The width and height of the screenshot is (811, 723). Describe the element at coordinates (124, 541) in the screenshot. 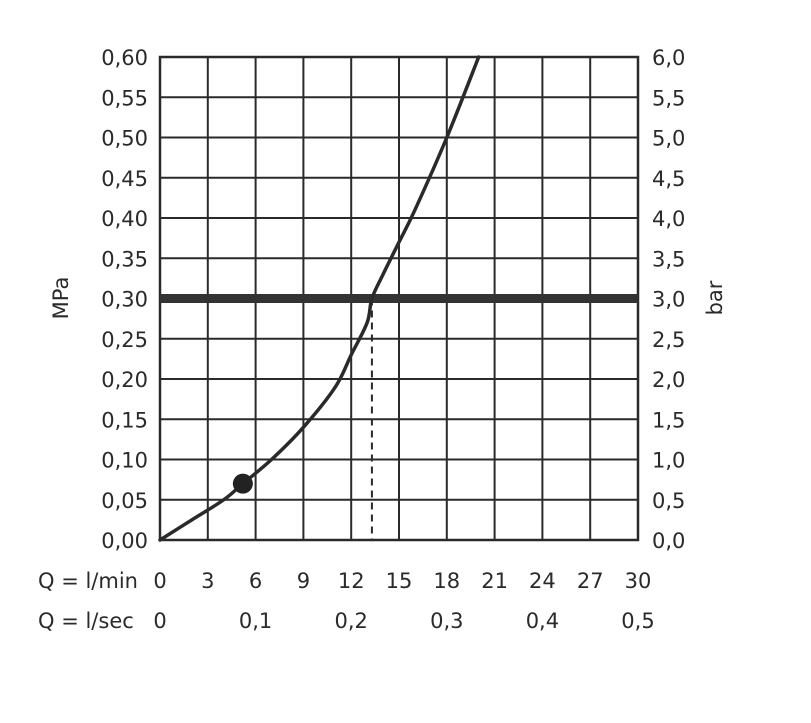

I see `y-tick-left: 0,00` at that location.